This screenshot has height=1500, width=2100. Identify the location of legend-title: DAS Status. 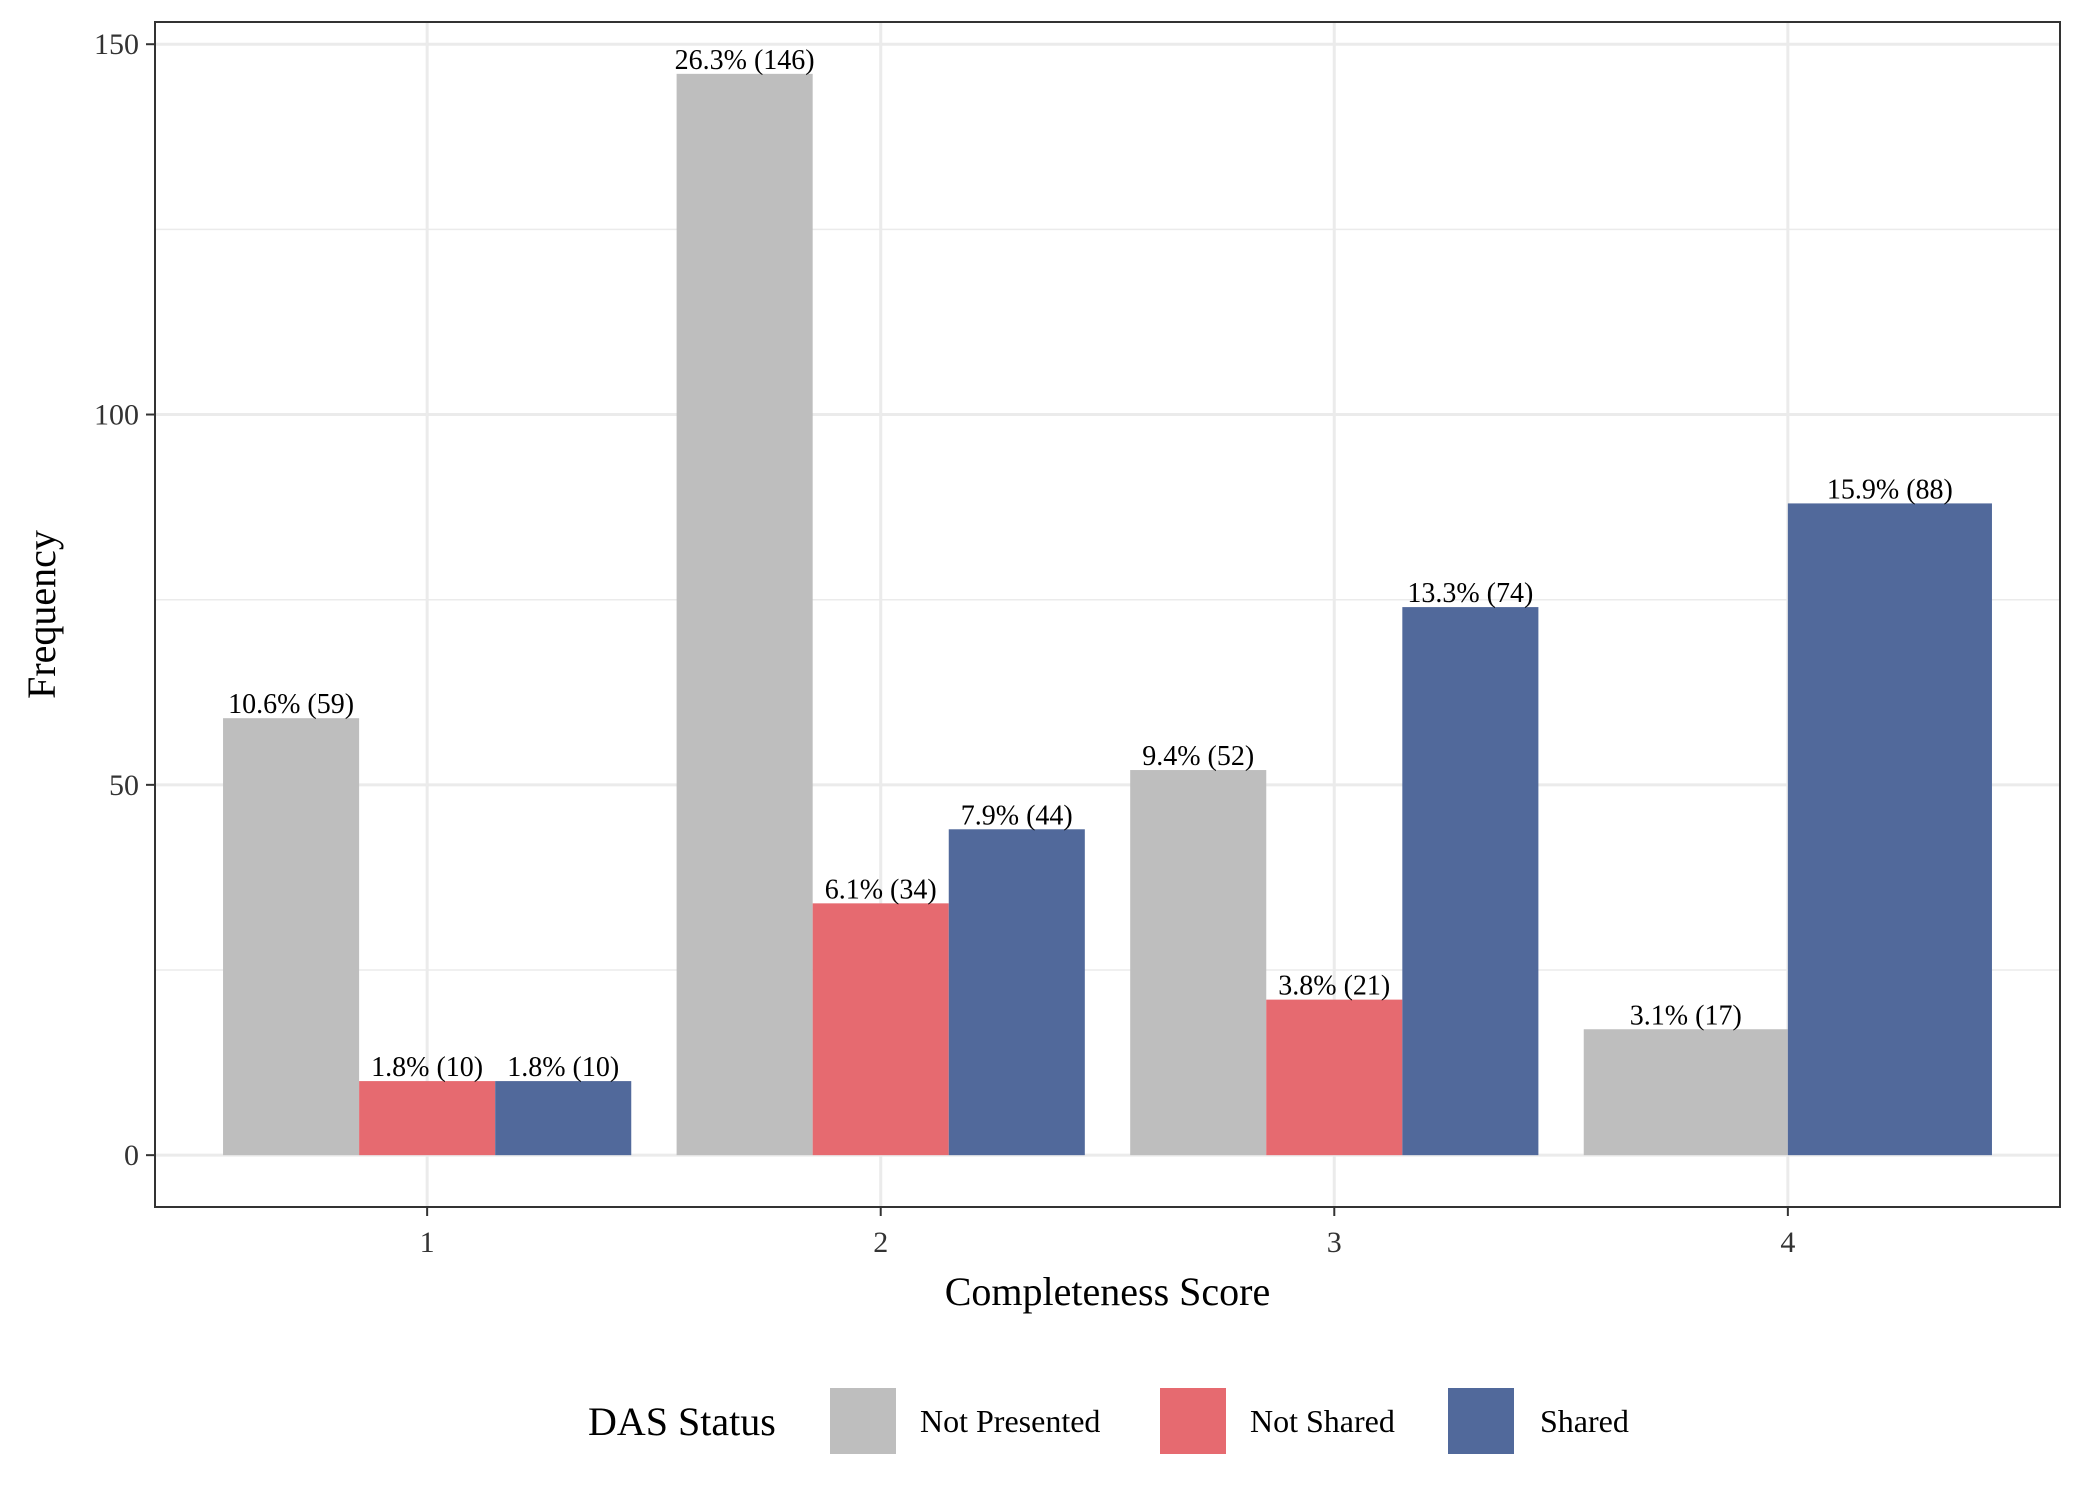
(682, 1421).